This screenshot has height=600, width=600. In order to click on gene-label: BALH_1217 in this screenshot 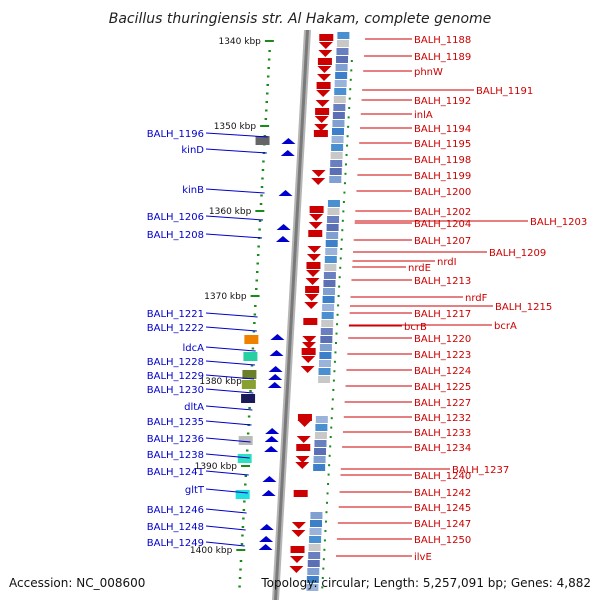, I will do `click(442, 314)`.